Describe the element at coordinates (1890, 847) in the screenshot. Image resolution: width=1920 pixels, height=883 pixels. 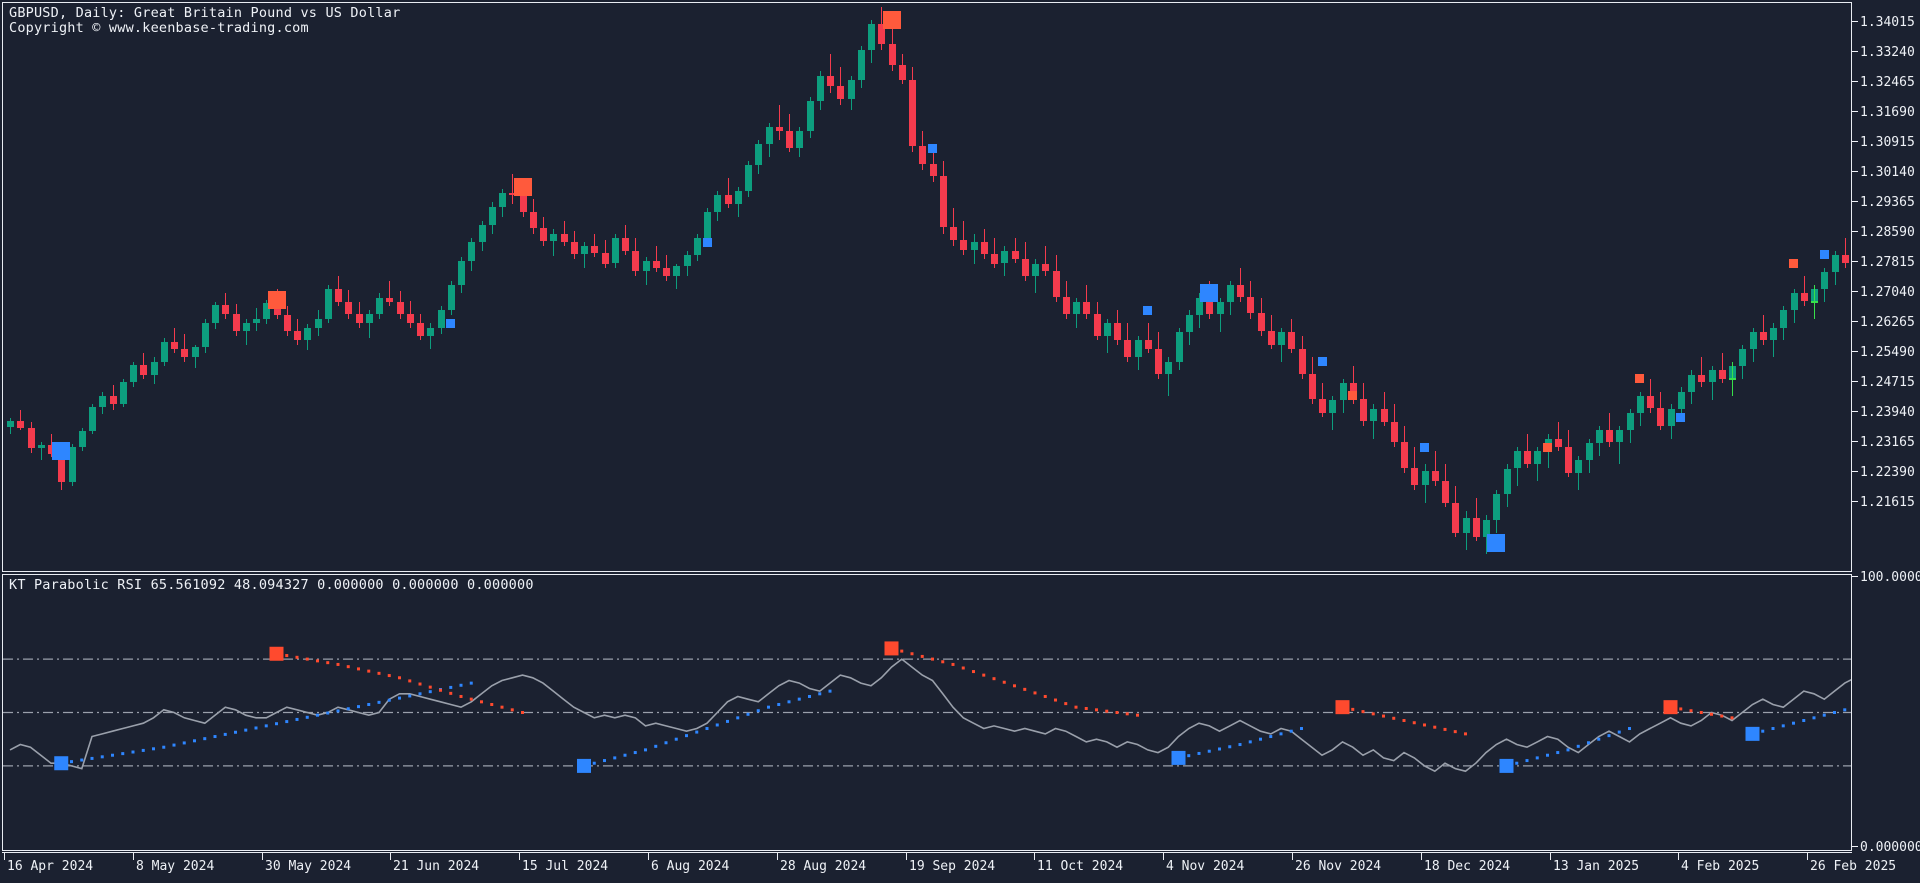
I see `indicator-tick-label: 0.000000` at that location.